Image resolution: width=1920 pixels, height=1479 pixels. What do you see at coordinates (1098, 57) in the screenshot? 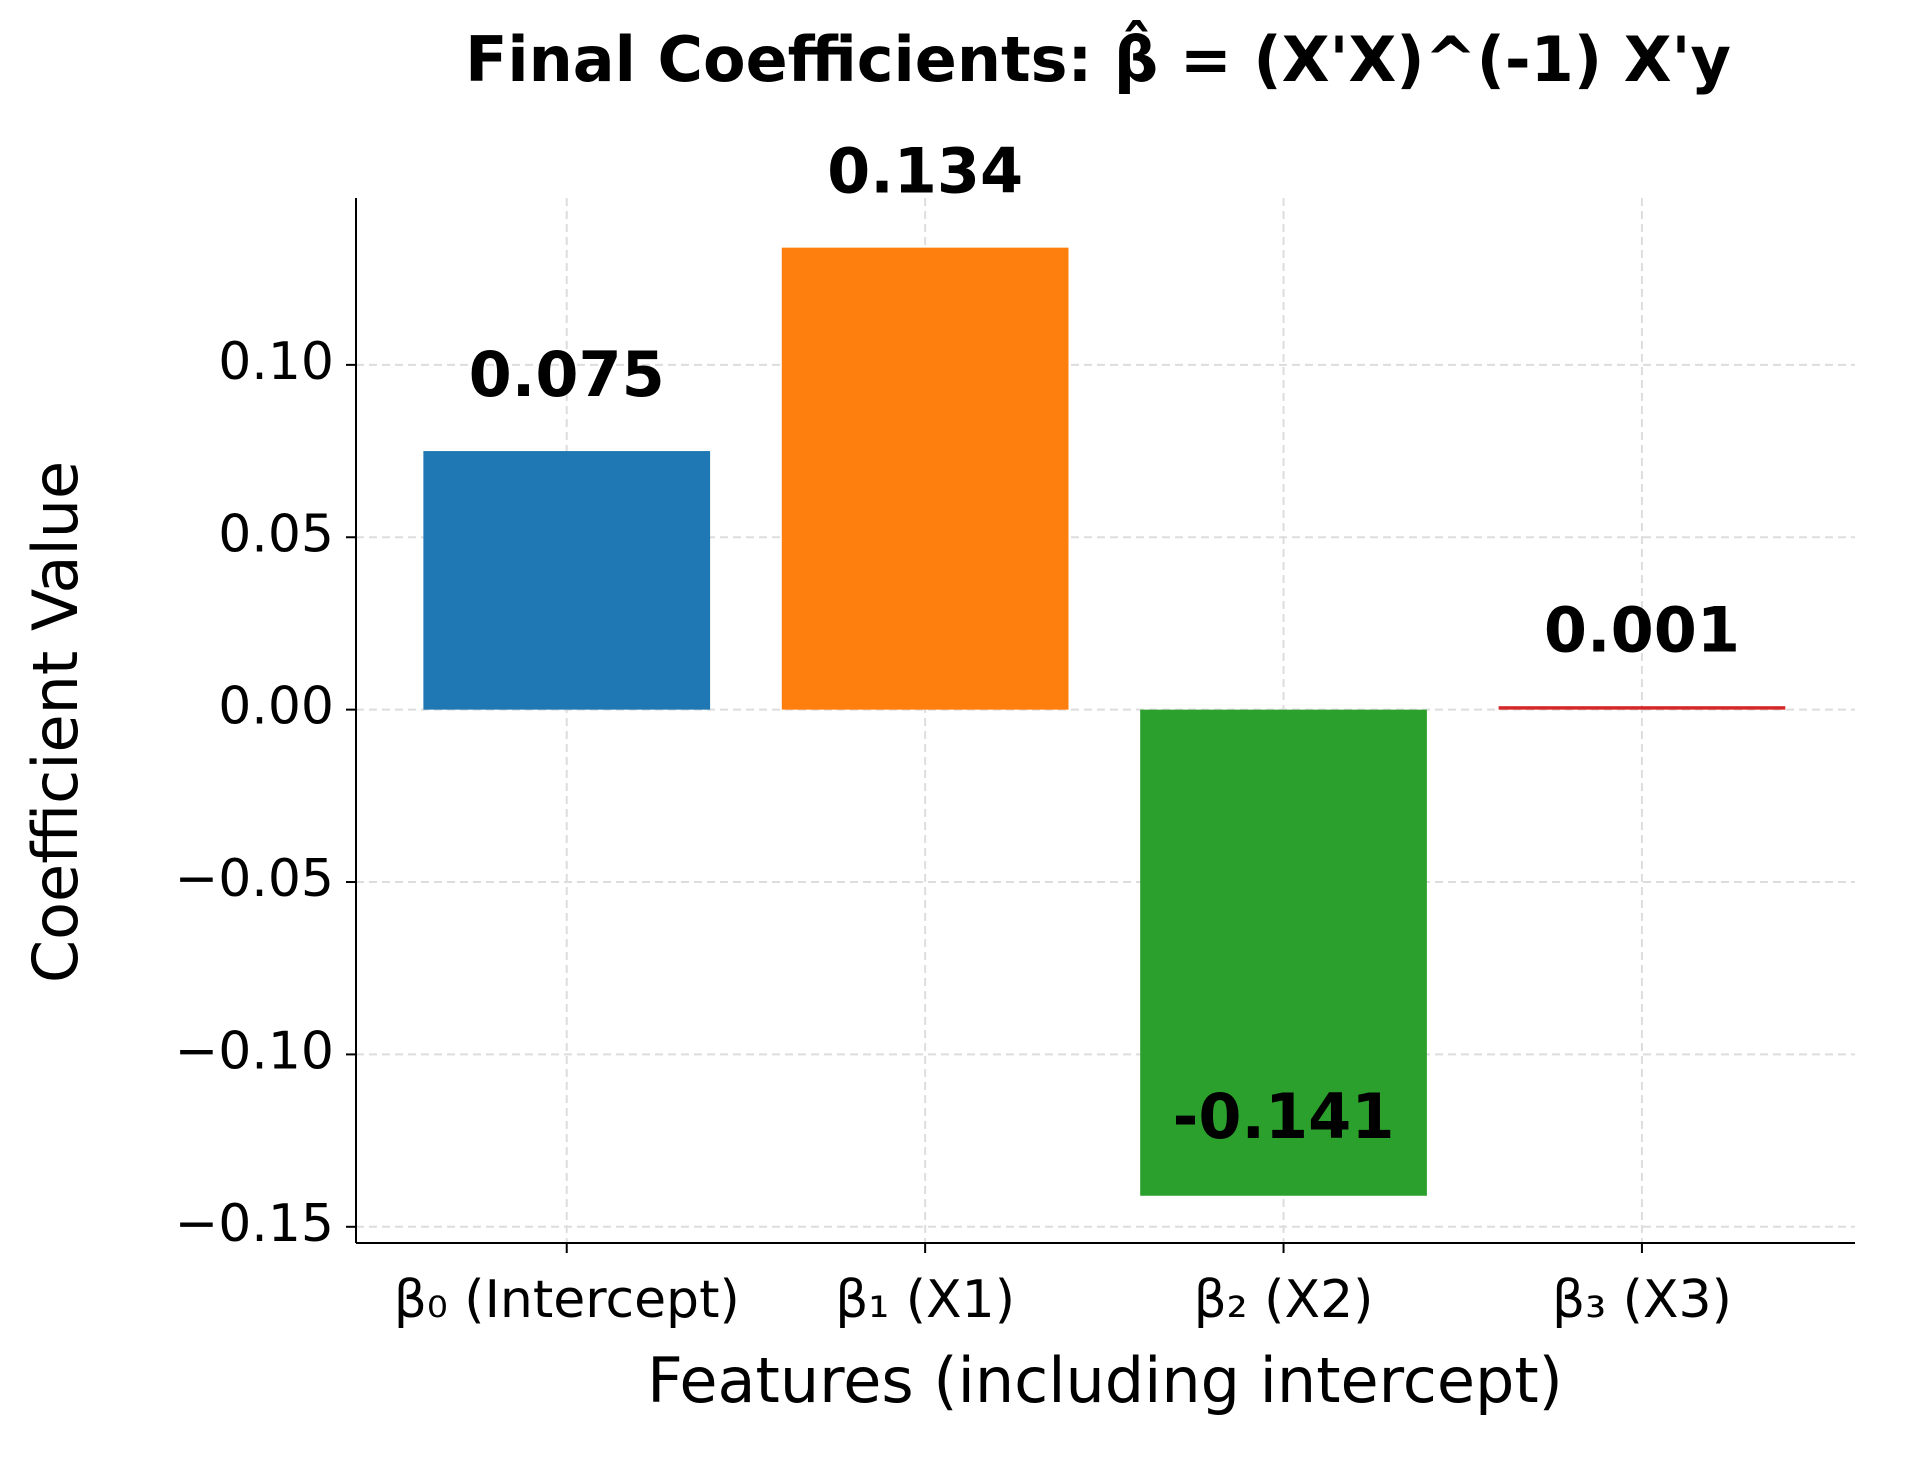
I see `chart-title: Final Coefficients: β̂ = (X'X)^(-1) X'y` at bounding box center [1098, 57].